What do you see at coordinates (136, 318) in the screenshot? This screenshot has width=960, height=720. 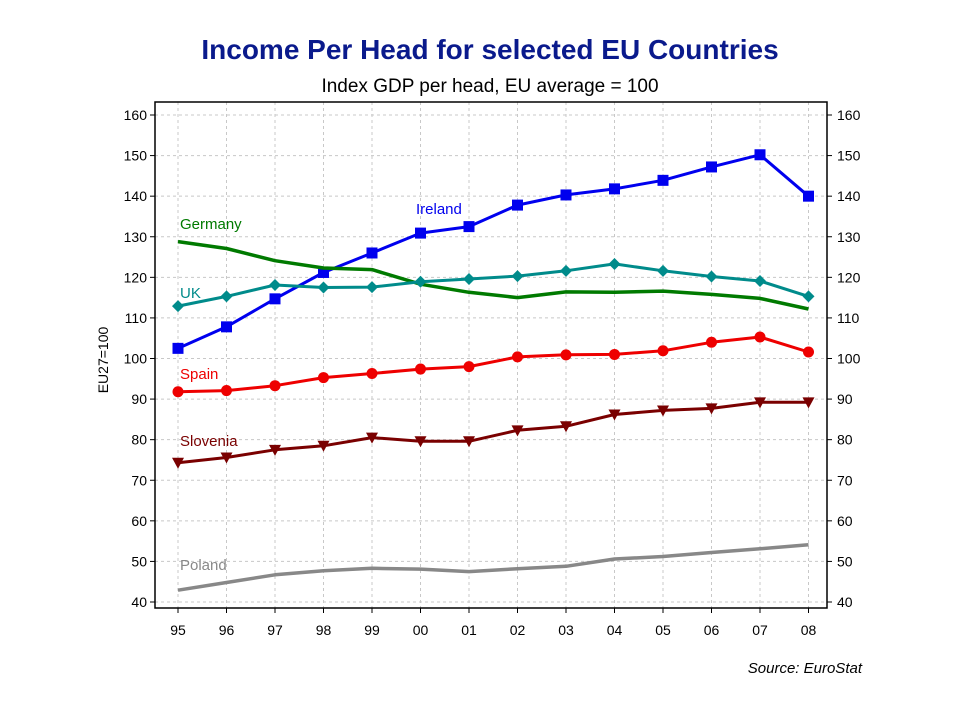 I see `y-tick-label-left: 110` at bounding box center [136, 318].